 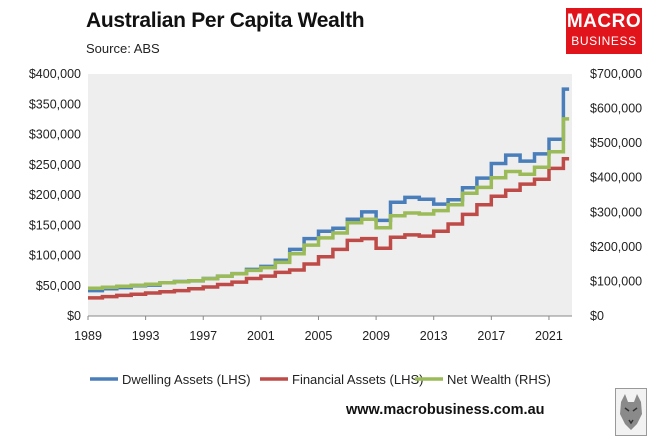 What do you see at coordinates (261, 336) in the screenshot?
I see `x-tick-label: 2001` at bounding box center [261, 336].